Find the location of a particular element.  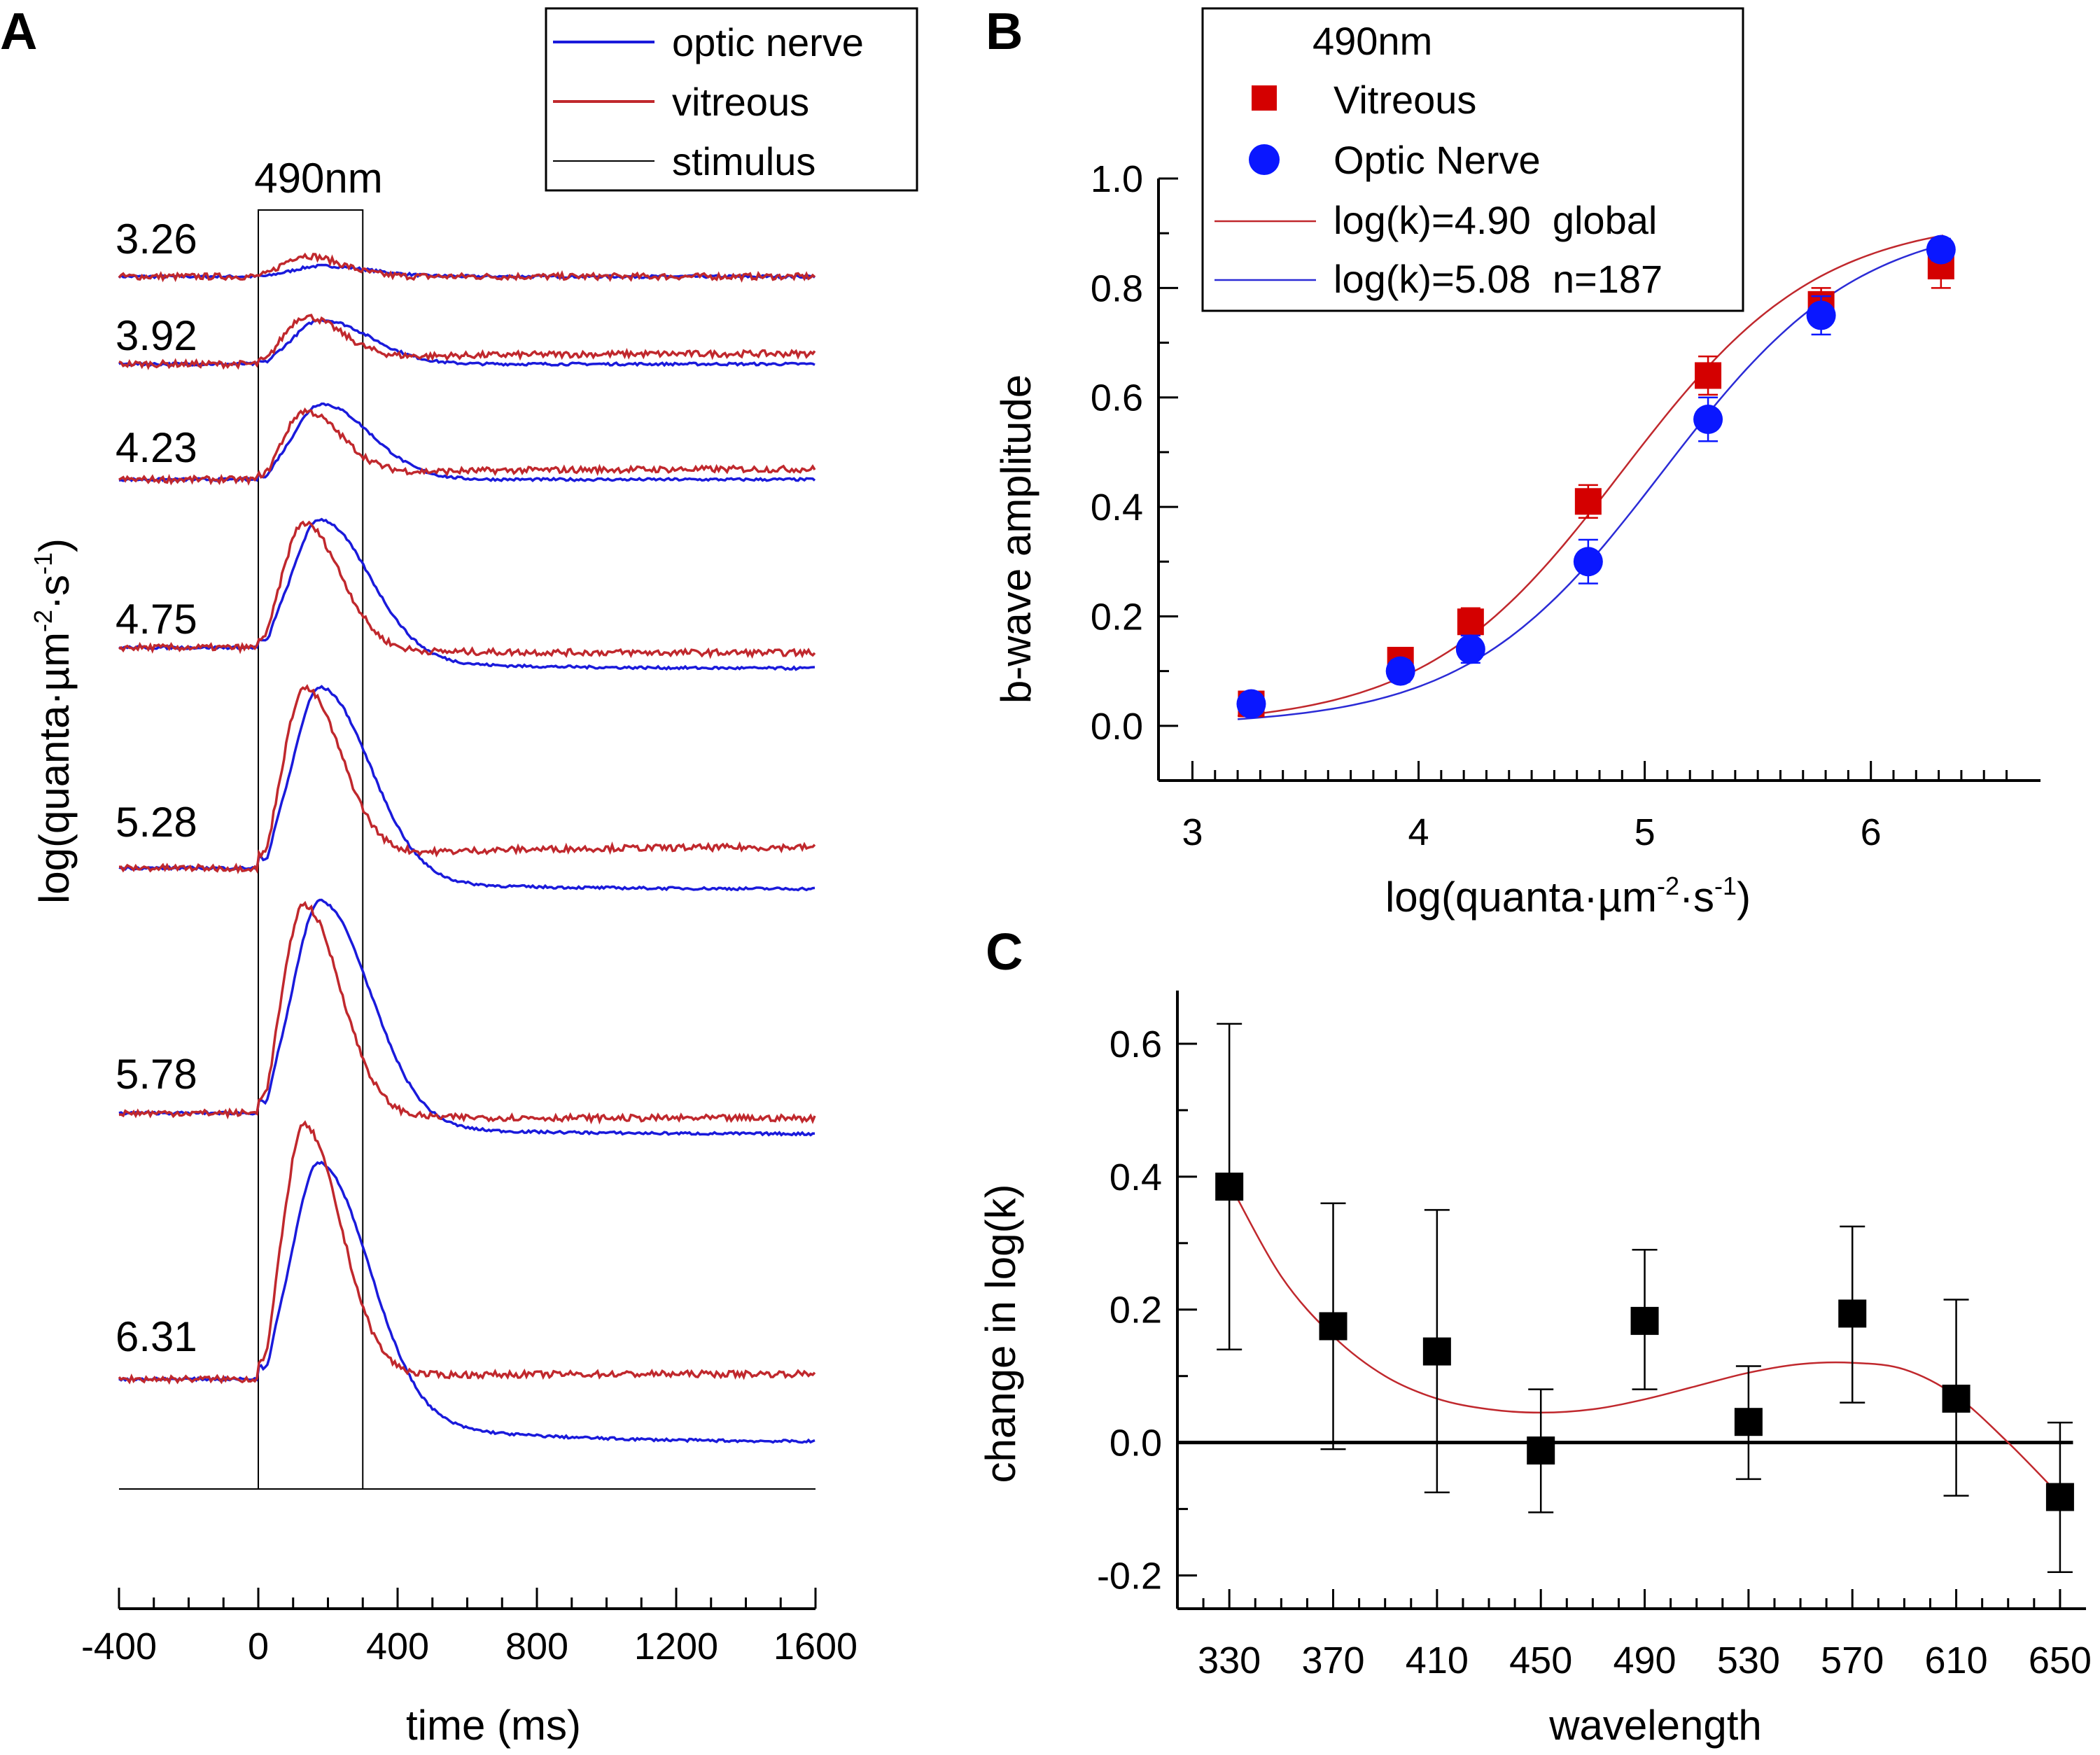

legend-marker-vitreous is located at coordinates (1264, 98).